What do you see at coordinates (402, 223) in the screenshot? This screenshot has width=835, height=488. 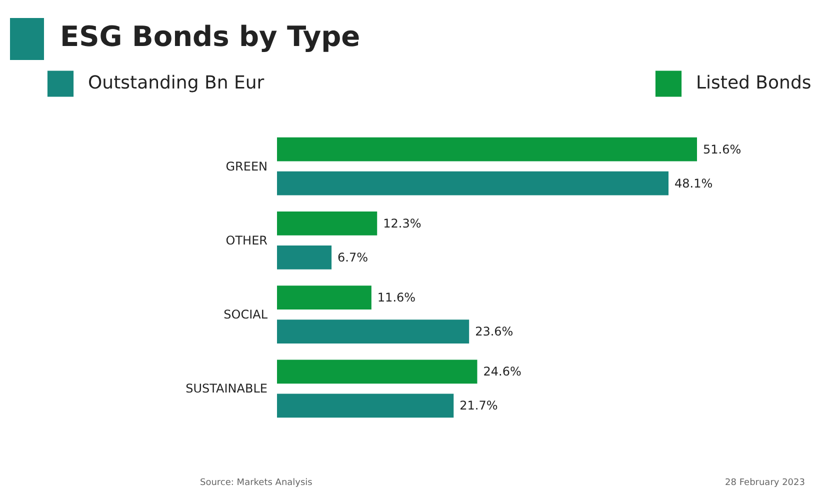 I see `data-label: 12.3%` at bounding box center [402, 223].